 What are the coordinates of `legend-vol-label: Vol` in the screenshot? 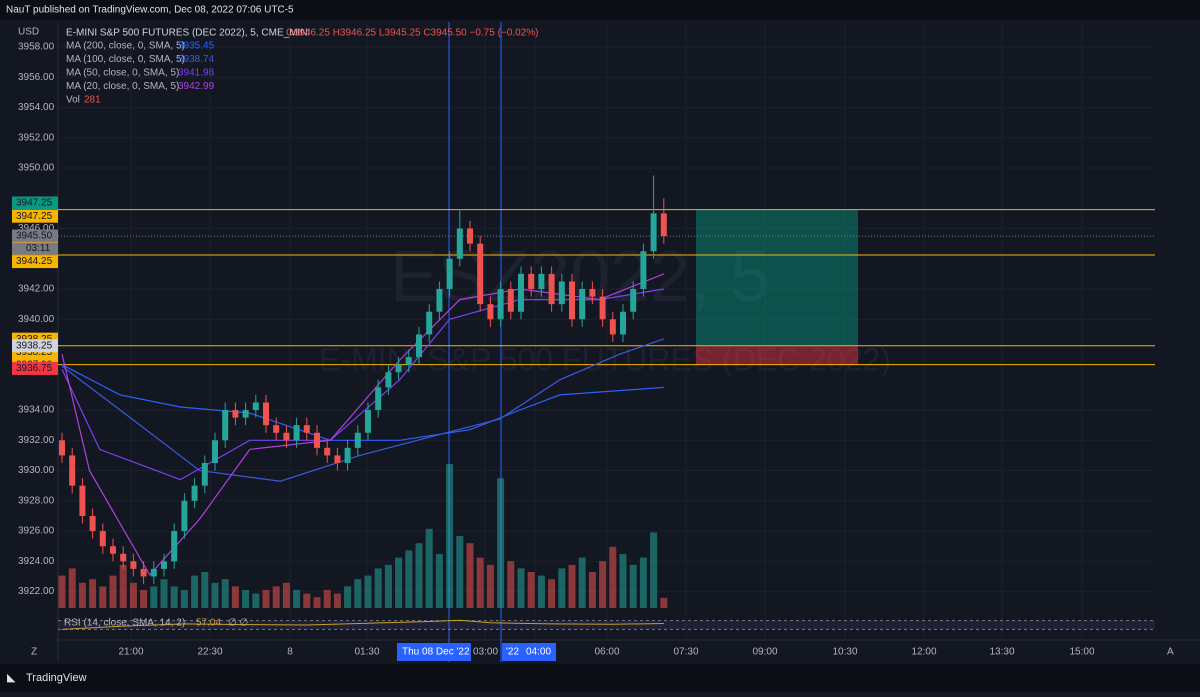 It's located at (73, 100).